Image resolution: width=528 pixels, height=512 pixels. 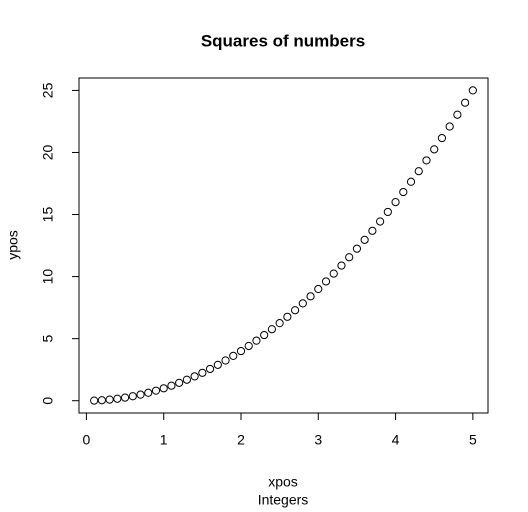 What do you see at coordinates (396, 440) in the screenshot?
I see `x-tick-label: 4` at bounding box center [396, 440].